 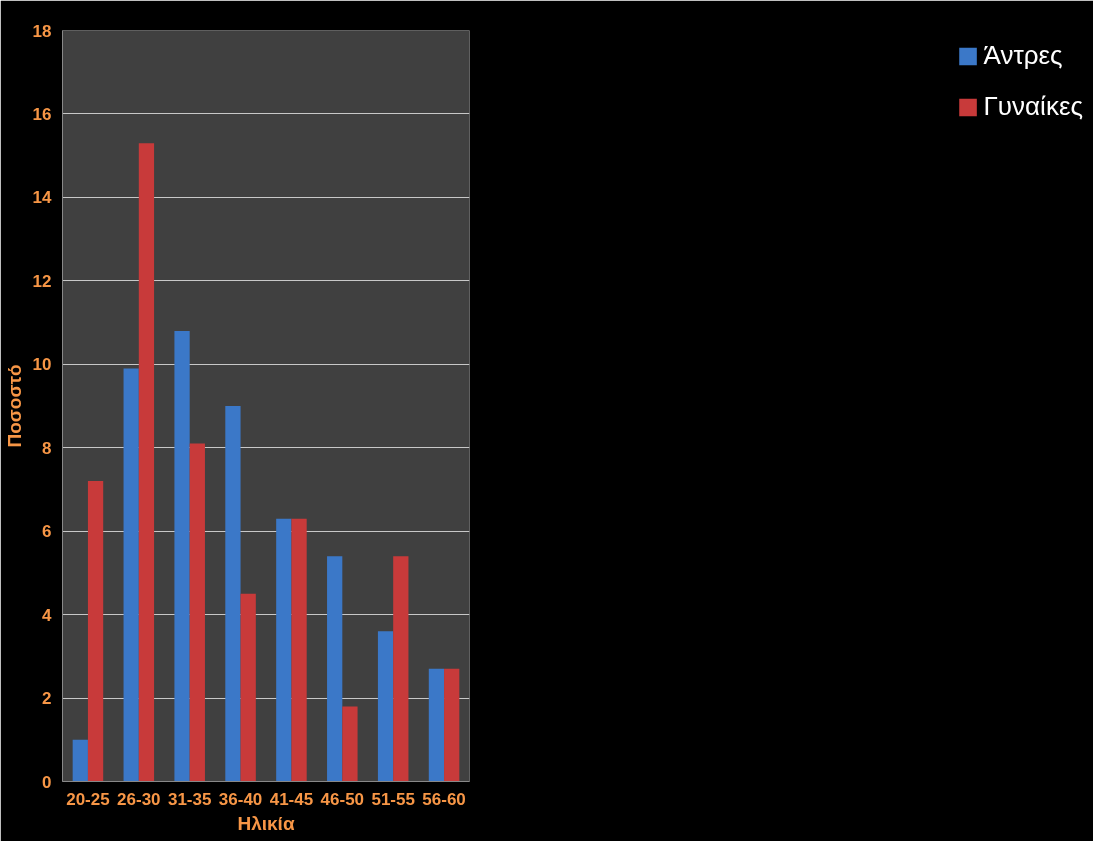 What do you see at coordinates (42, 281) in the screenshot?
I see `y-tick-label: 12` at bounding box center [42, 281].